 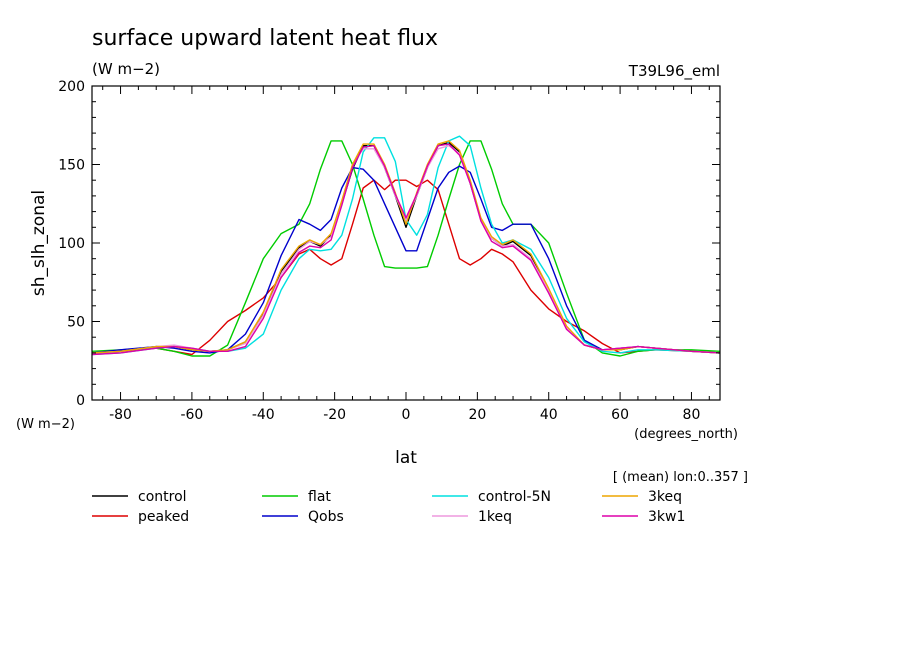 I want to click on averaging-note: [ (mean) lon:0..357 ], so click(x=680, y=477).